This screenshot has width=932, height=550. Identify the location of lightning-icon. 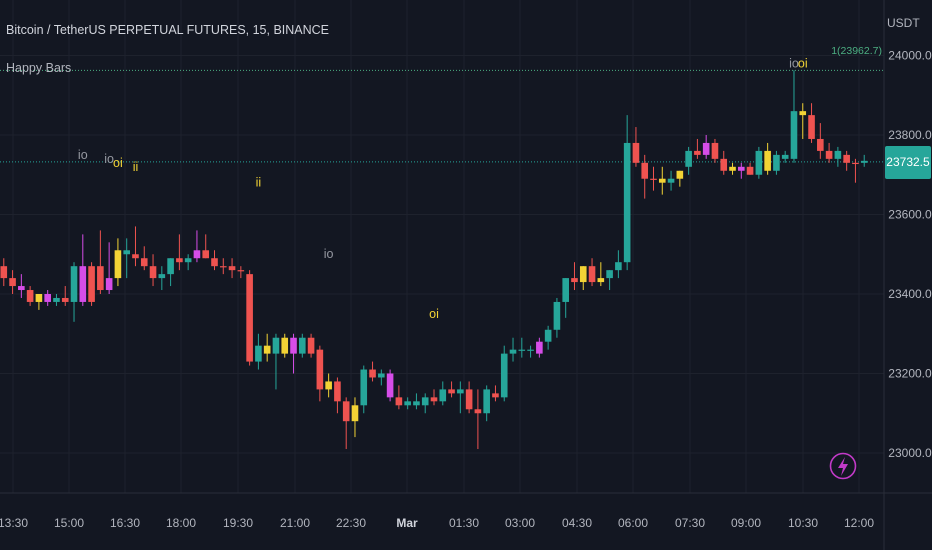
(843, 466).